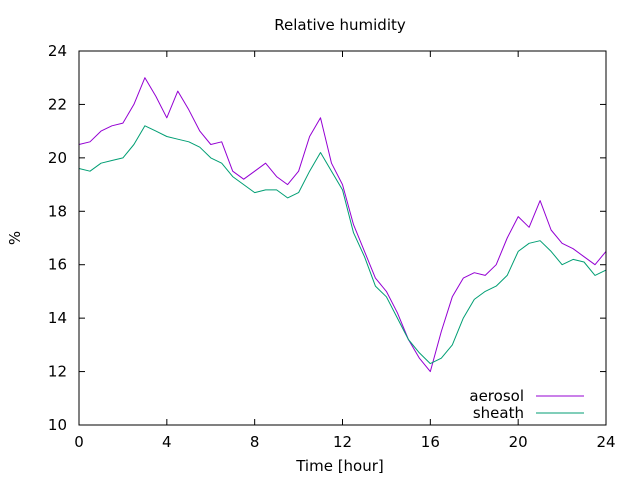 The height and width of the screenshot is (480, 640). I want to click on x-tick-label: 4, so click(167, 442).